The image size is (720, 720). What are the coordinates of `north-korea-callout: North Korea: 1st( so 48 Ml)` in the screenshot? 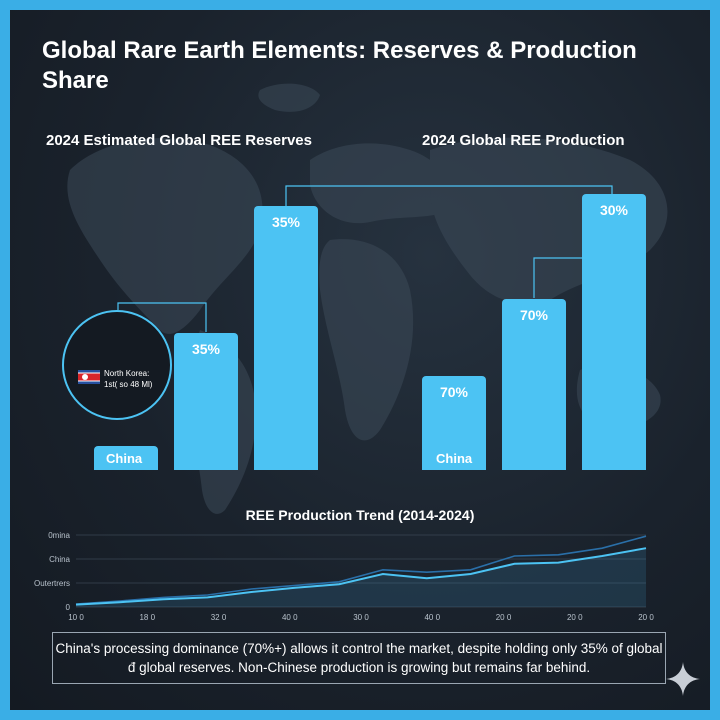 It's located at (117, 365).